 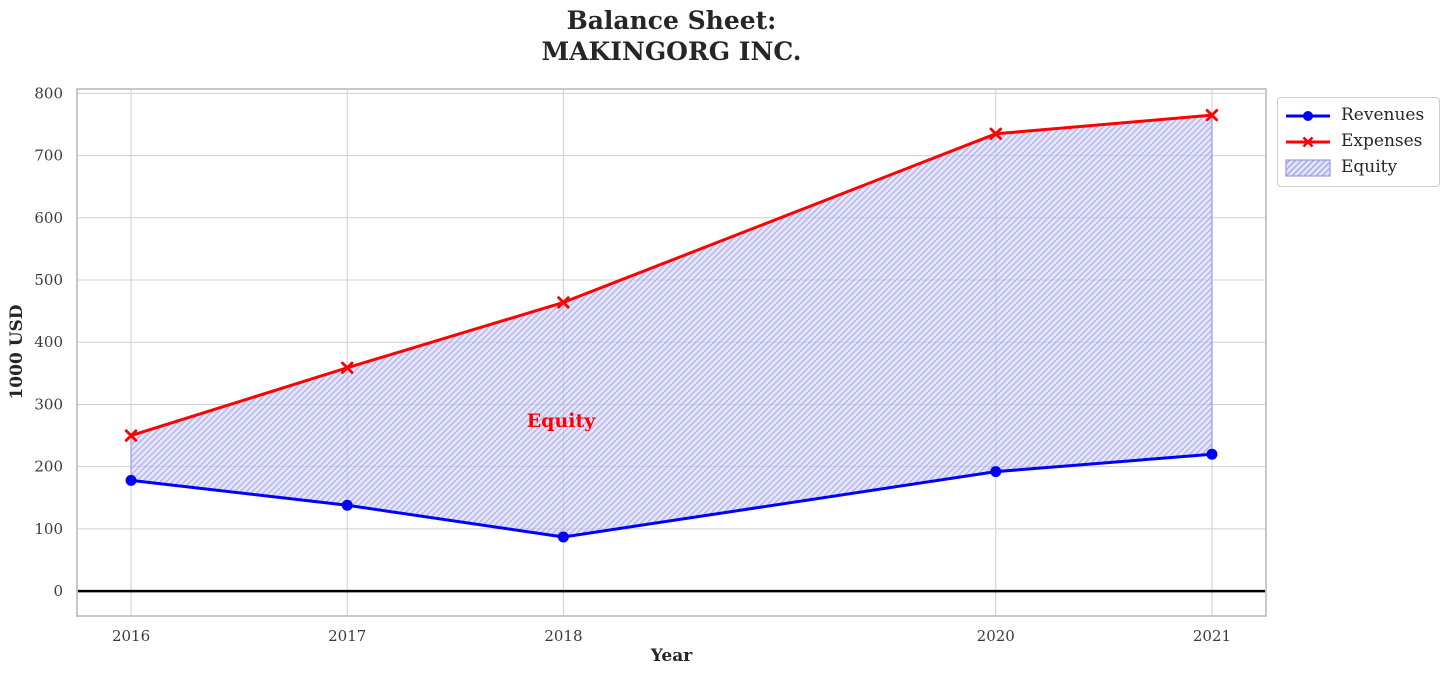 I want to click on y-tick-label: 200, so click(x=48, y=467).